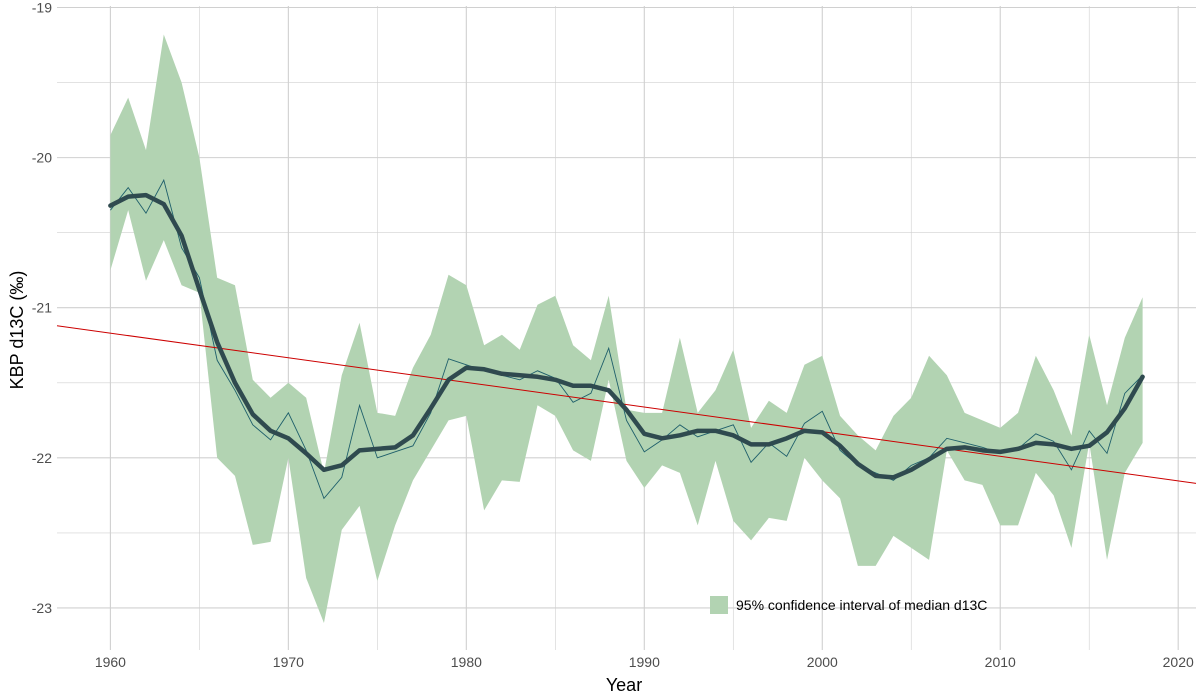 This screenshot has height=700, width=1200. I want to click on y-tick-label: -21, so click(42, 308).